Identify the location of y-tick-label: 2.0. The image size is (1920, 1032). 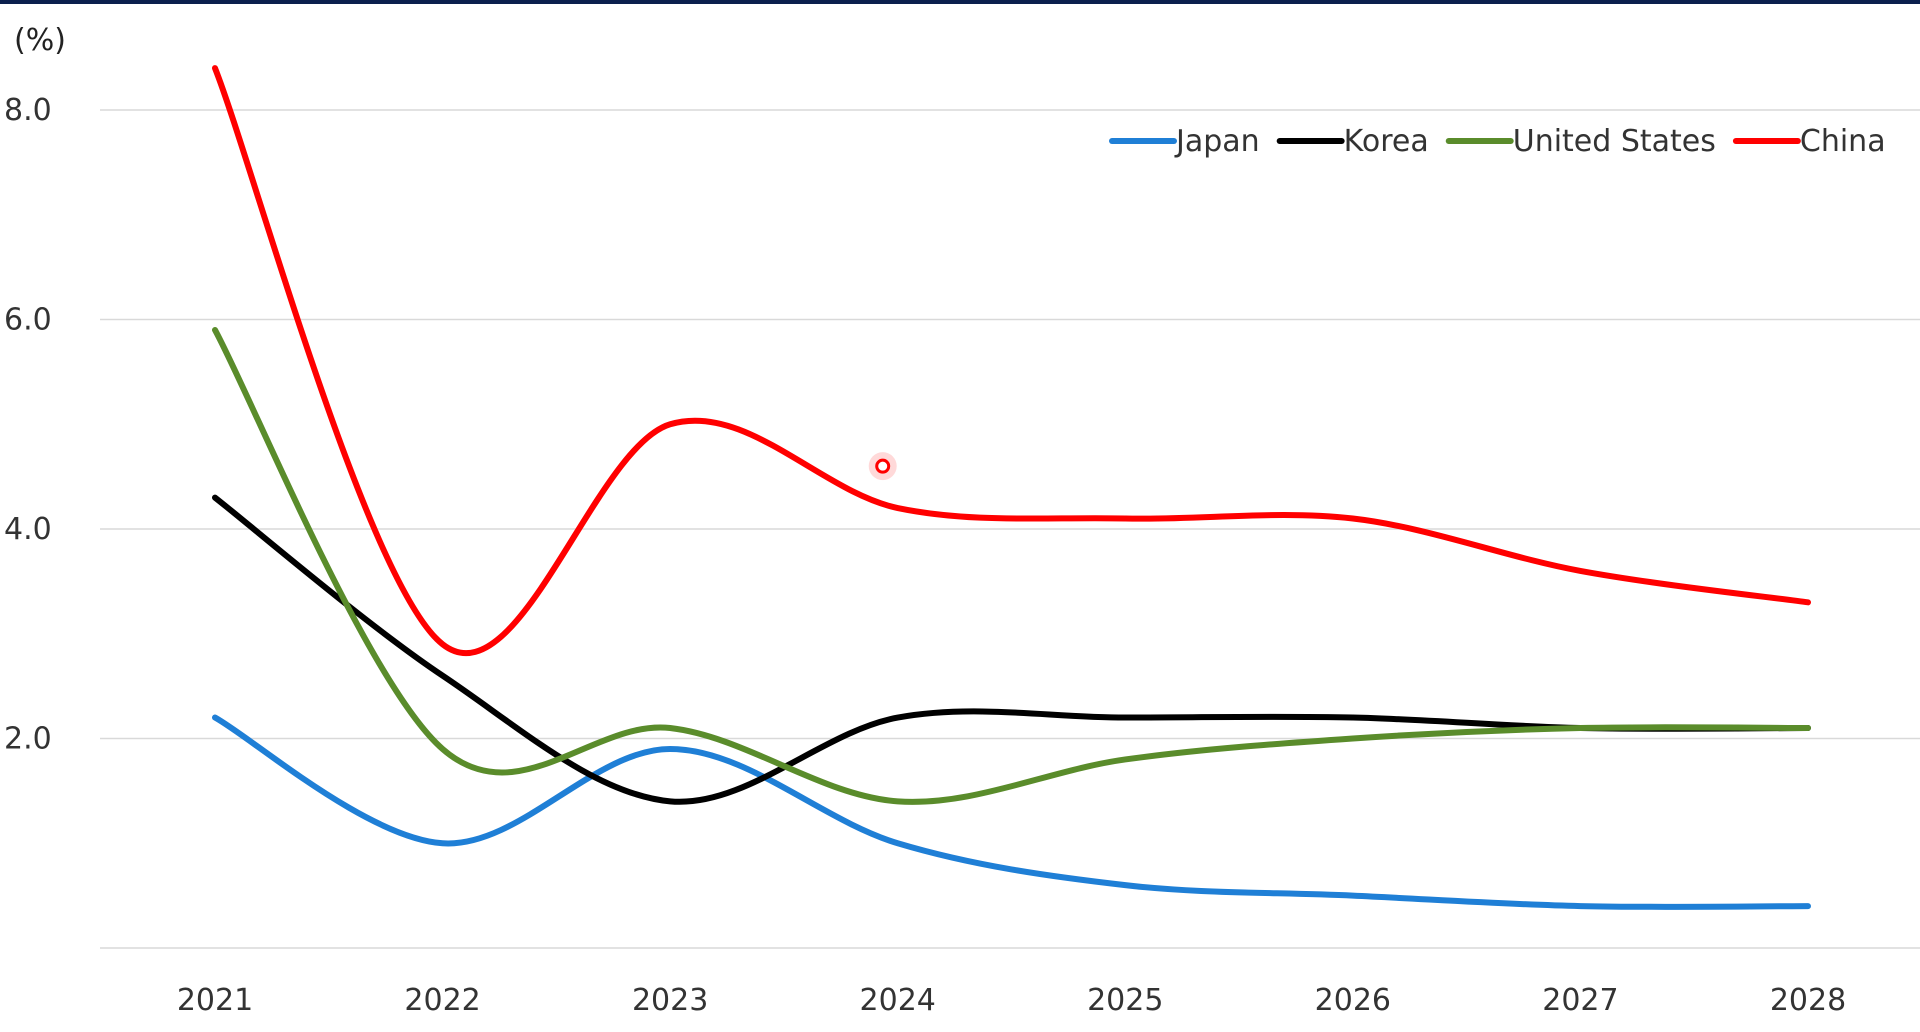
(28, 739).